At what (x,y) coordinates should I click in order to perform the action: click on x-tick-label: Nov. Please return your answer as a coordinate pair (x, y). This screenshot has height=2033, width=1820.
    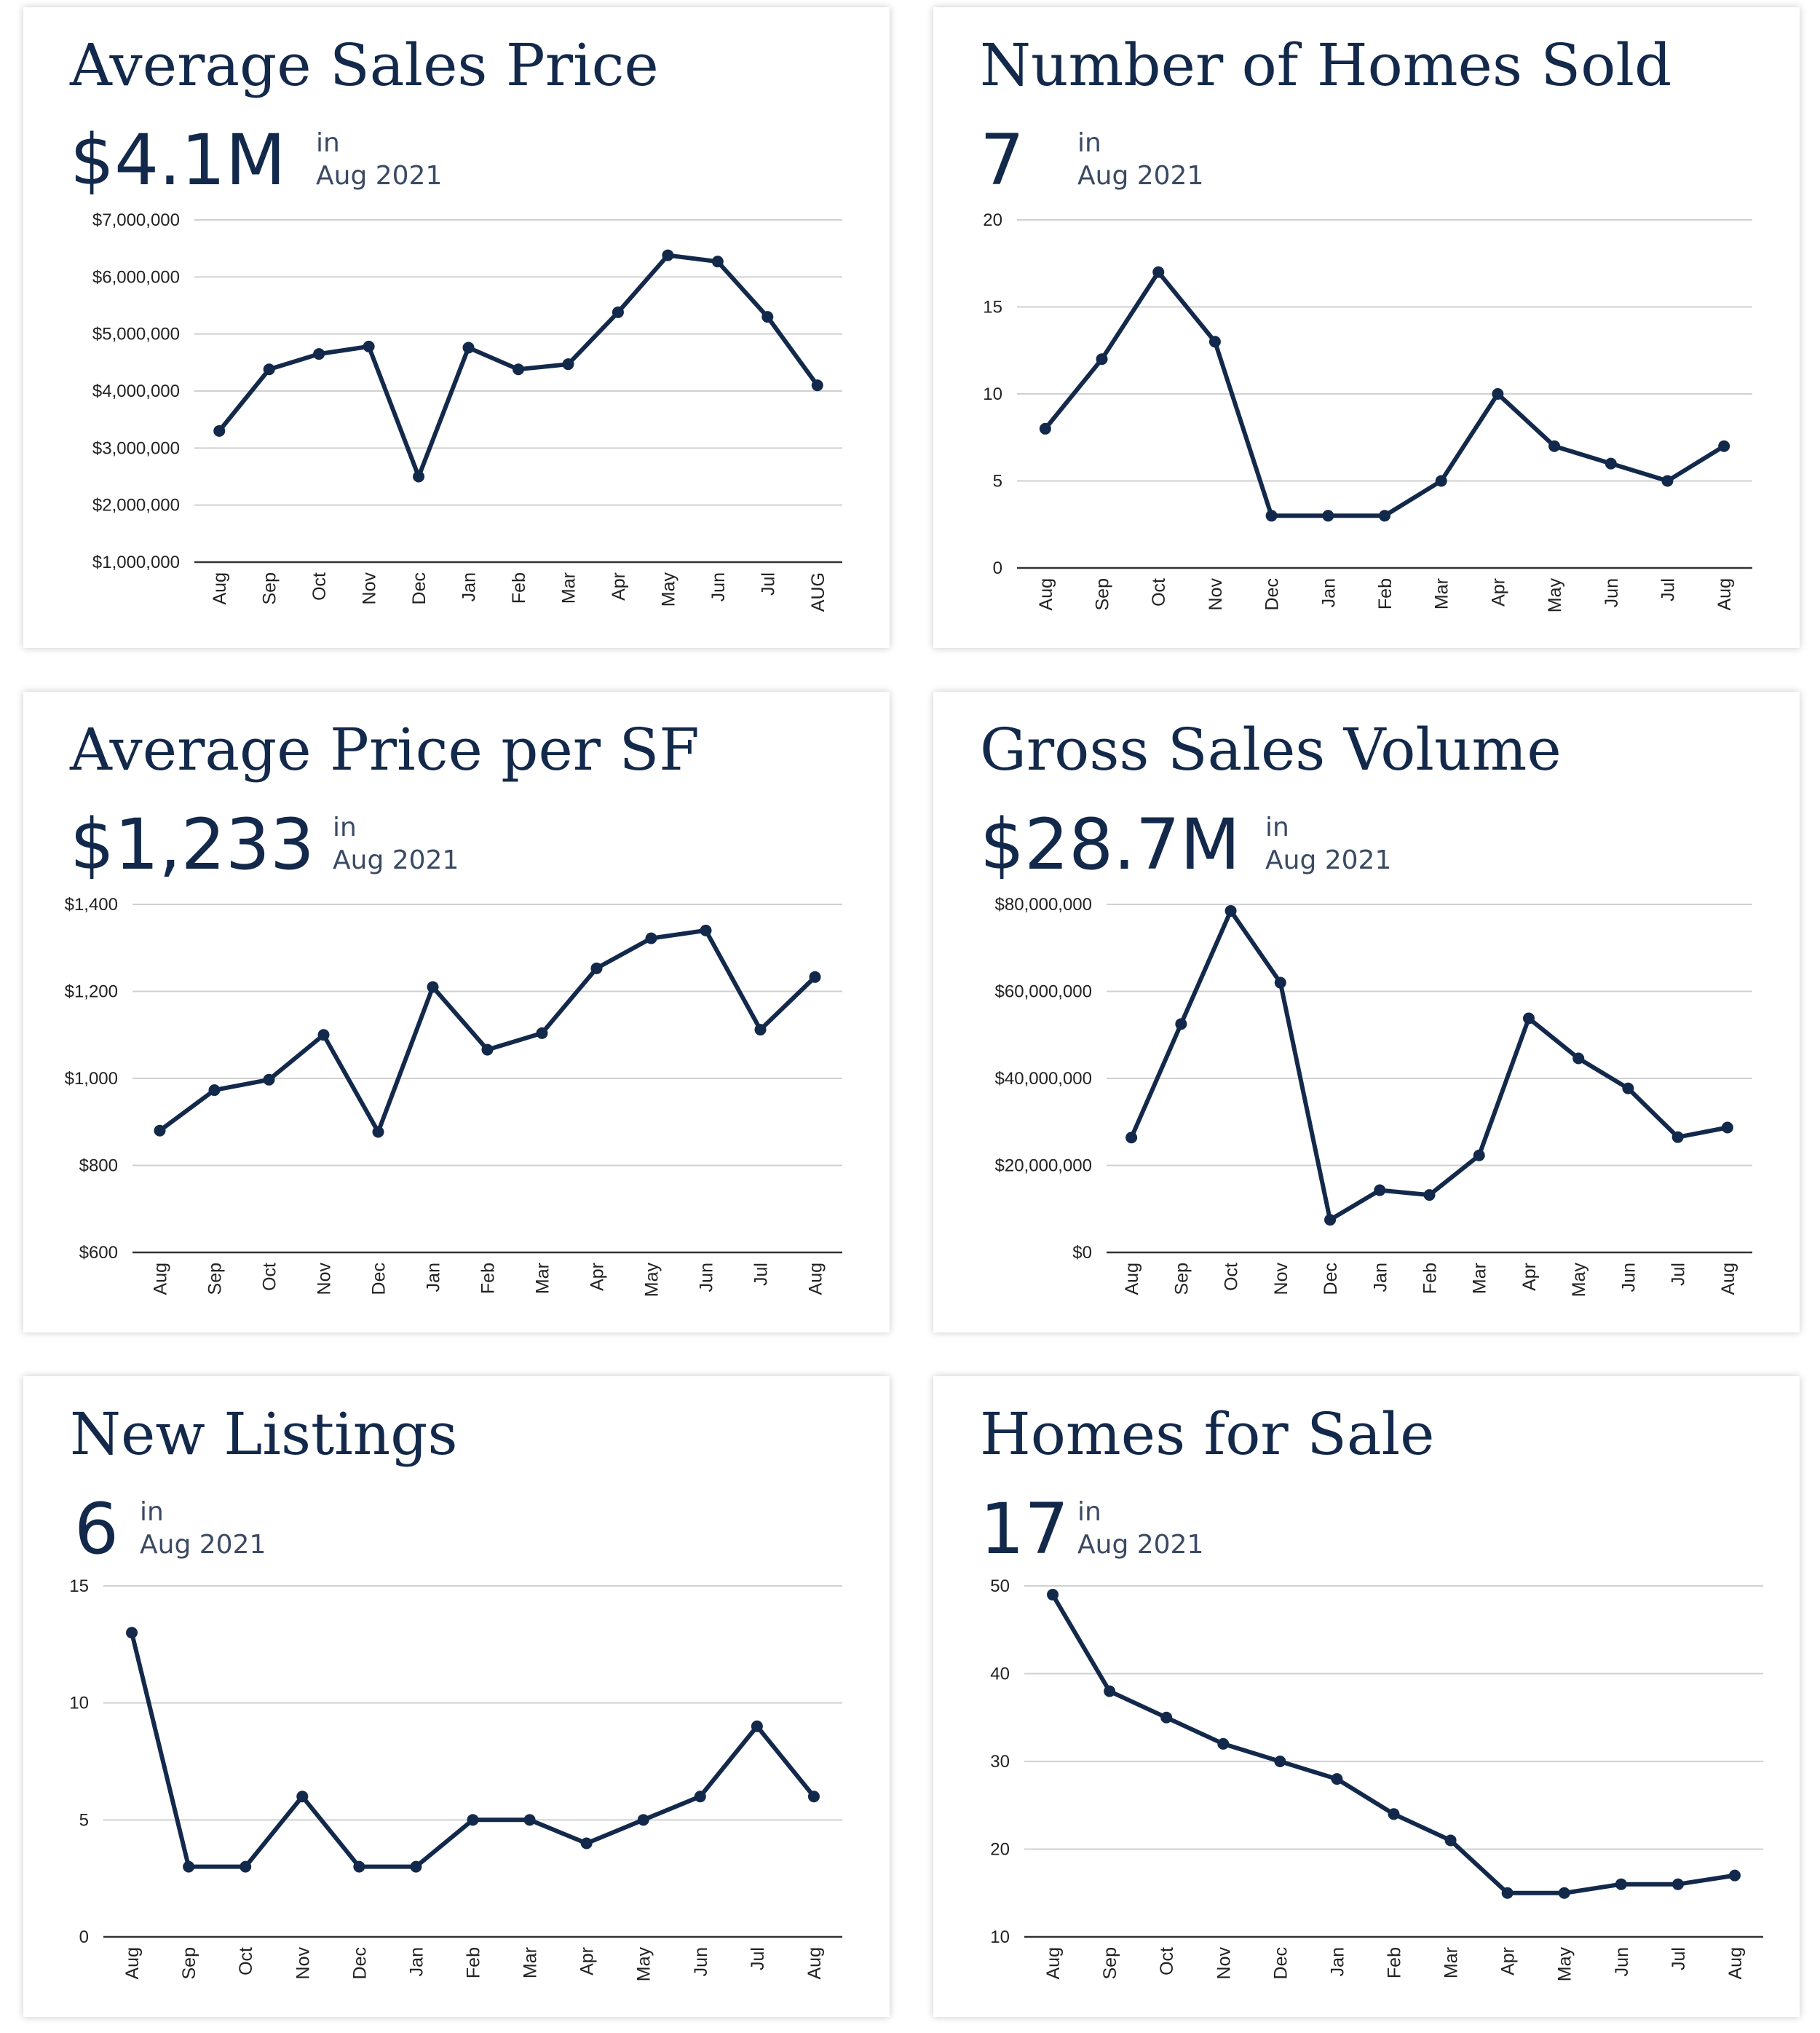
    Looking at the image, I should click on (1281, 1279).